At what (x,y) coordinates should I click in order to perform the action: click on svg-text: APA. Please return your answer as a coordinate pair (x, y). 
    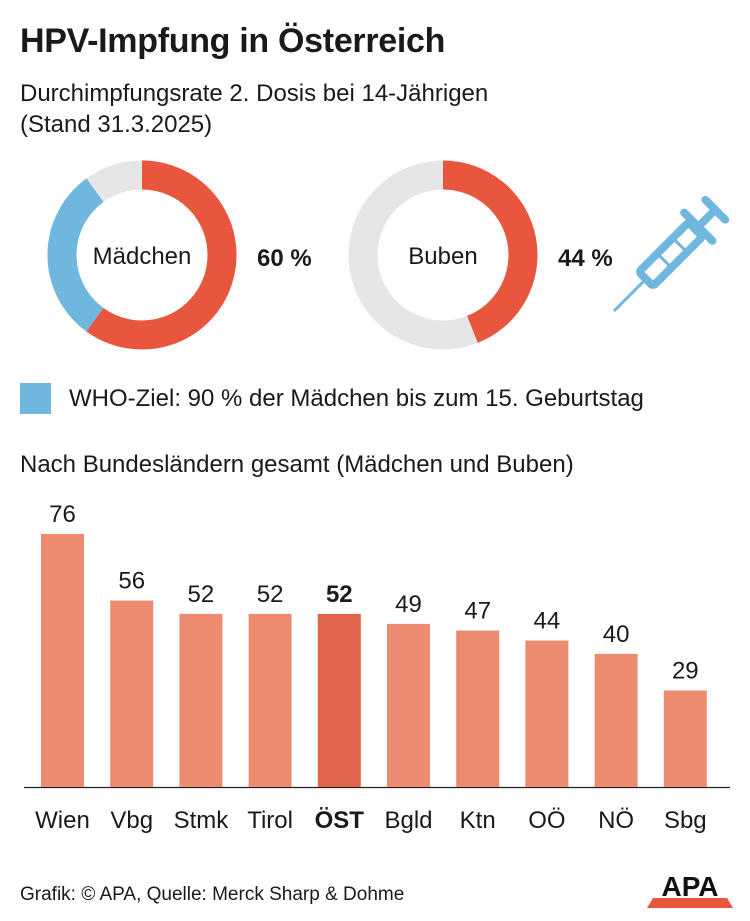
    Looking at the image, I should click on (689, 887).